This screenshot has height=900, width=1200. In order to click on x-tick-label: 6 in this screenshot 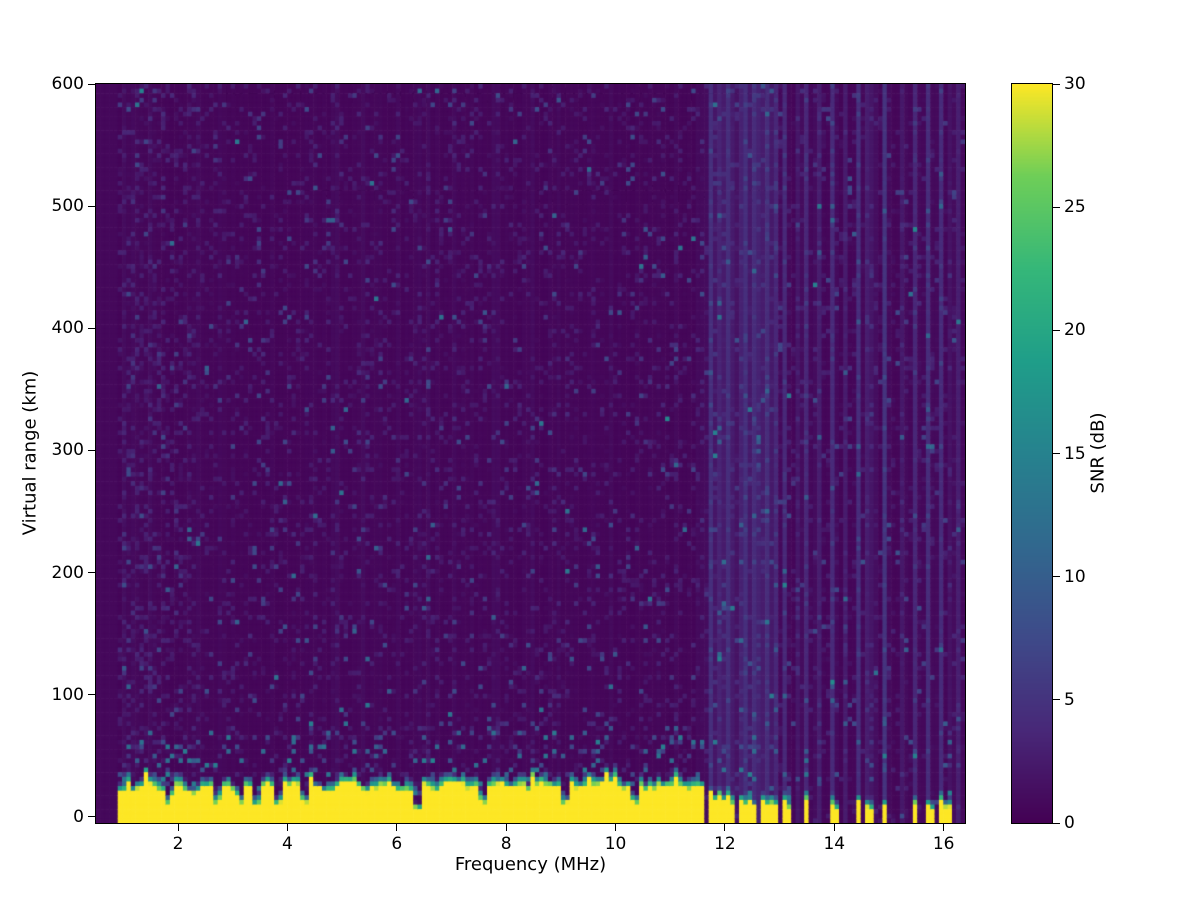, I will do `click(397, 844)`.